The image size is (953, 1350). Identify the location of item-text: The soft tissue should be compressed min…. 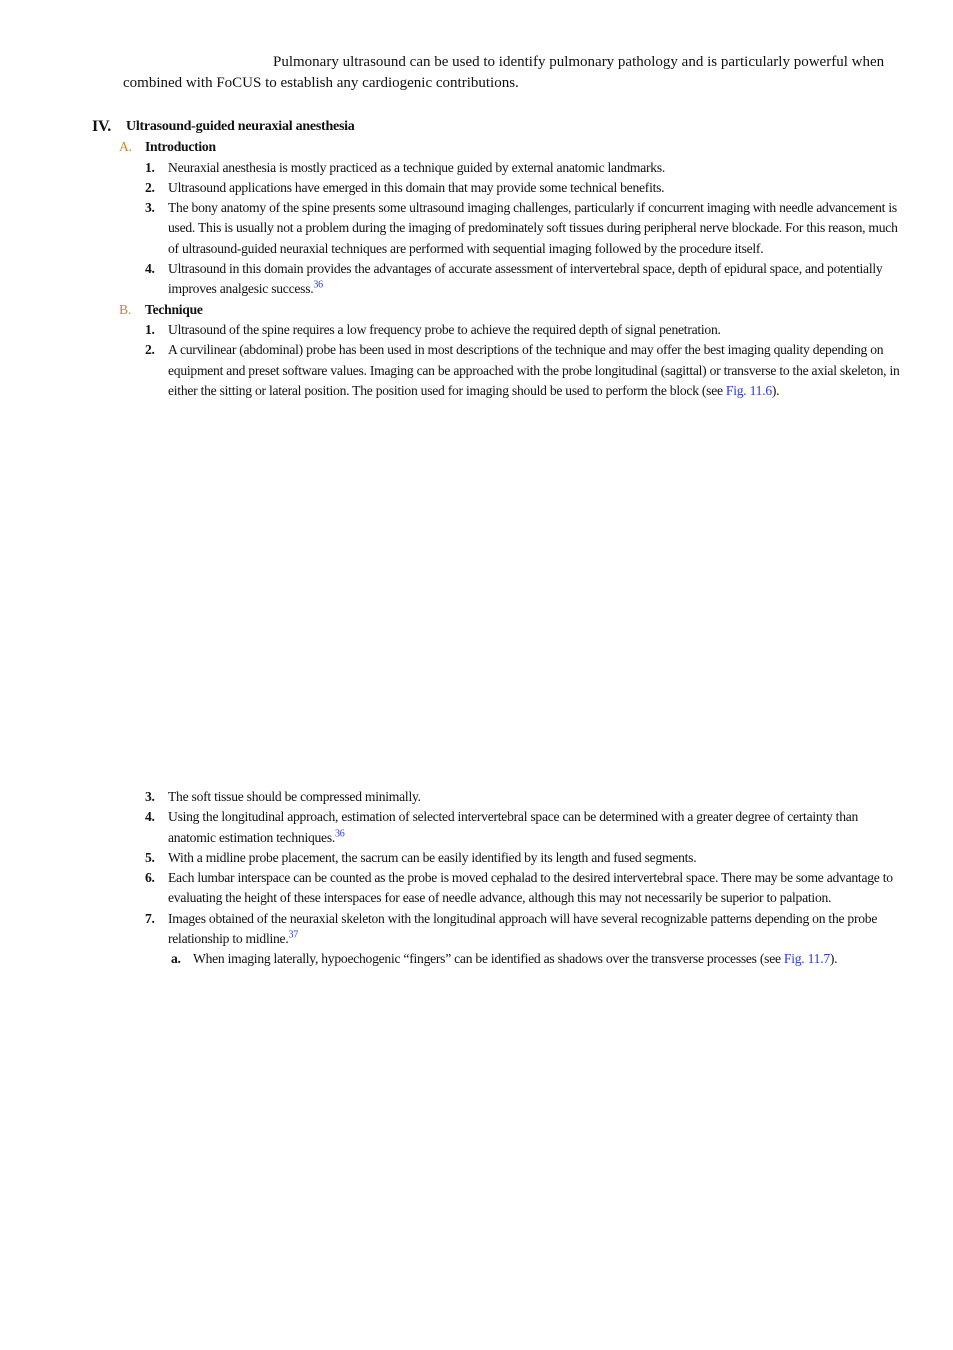
(294, 796).